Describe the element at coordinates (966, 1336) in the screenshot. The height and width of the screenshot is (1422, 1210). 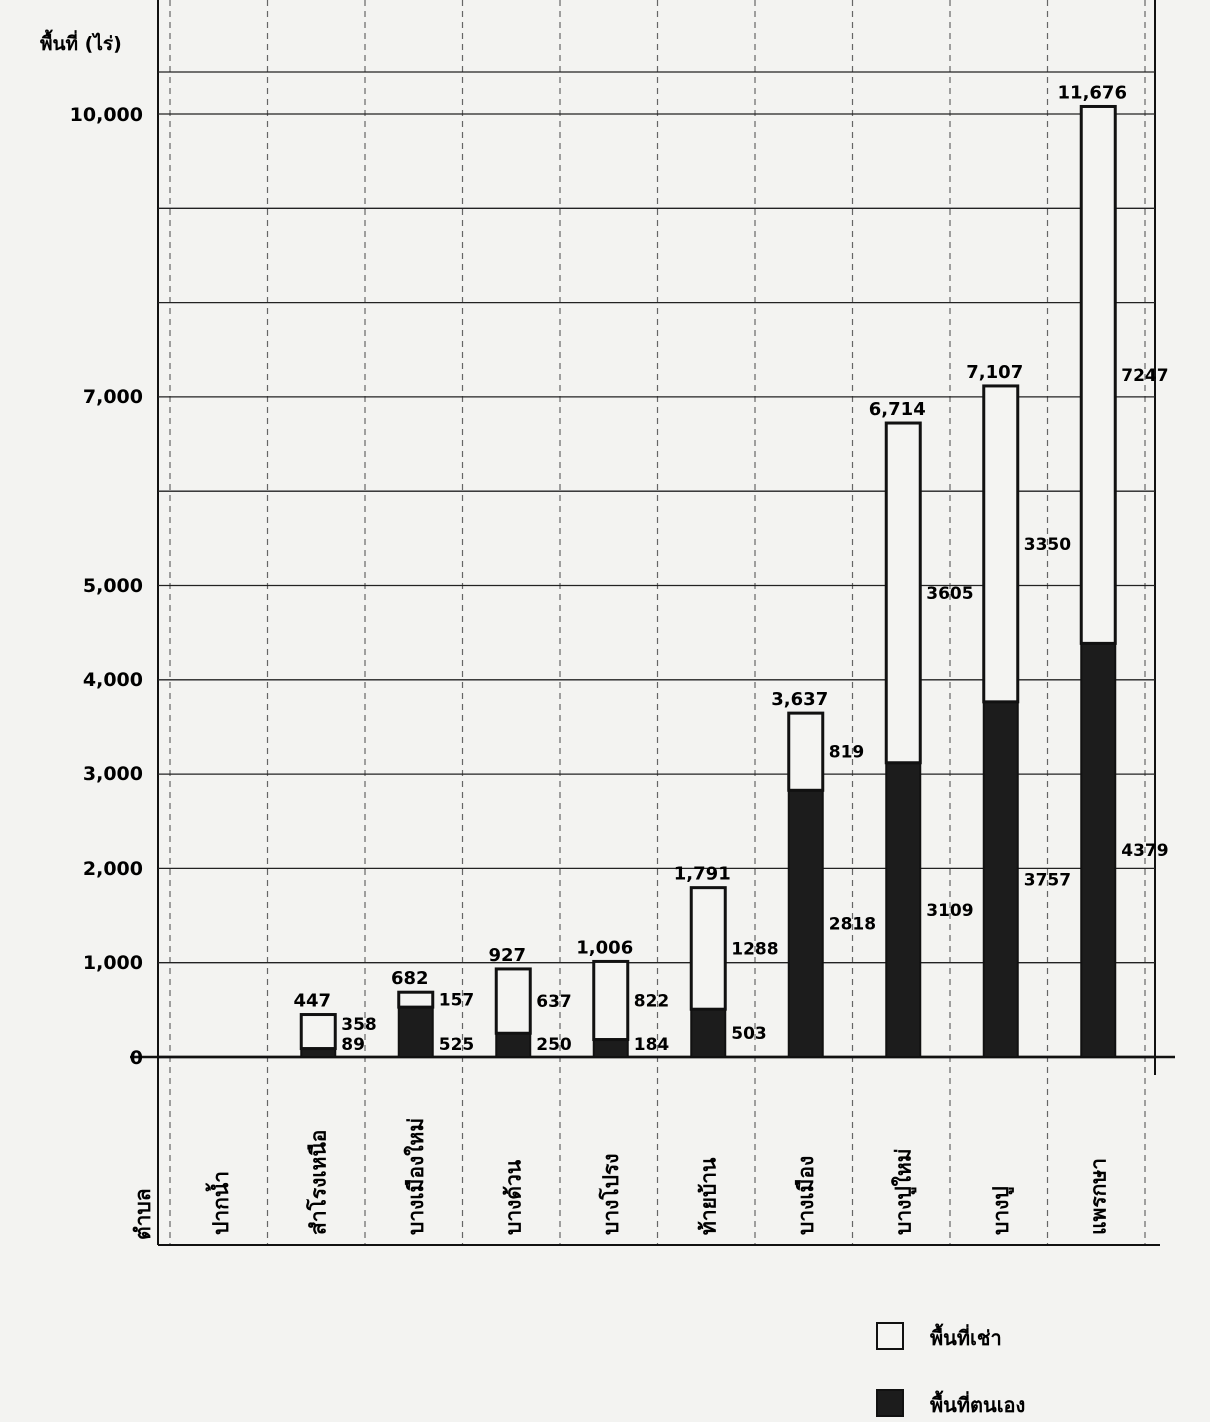
I see `legend-label-rented: พื้นที่เช่า` at that location.